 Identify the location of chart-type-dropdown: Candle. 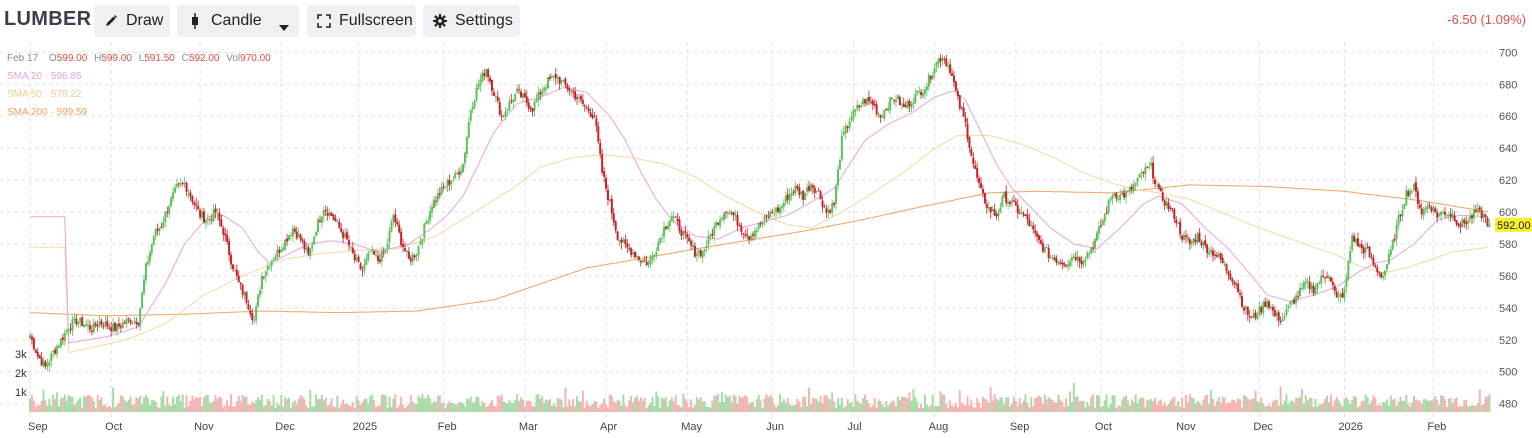
(238, 21).